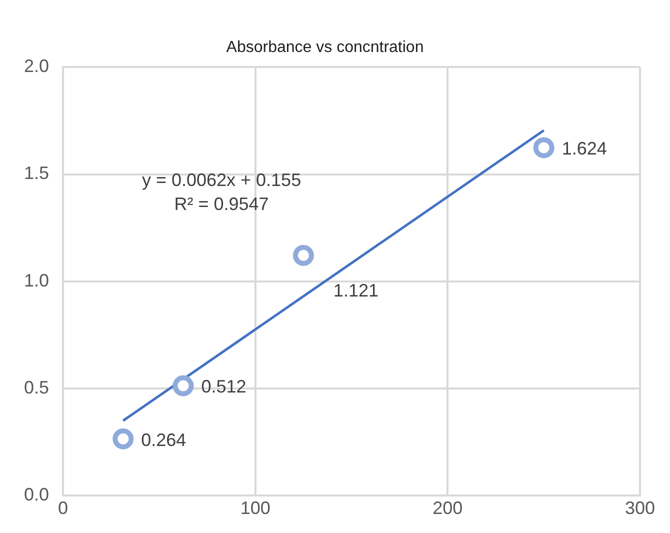 The height and width of the screenshot is (533, 670). Describe the element at coordinates (221, 204) in the screenshot. I see `annotation: R² = 0.9547` at that location.